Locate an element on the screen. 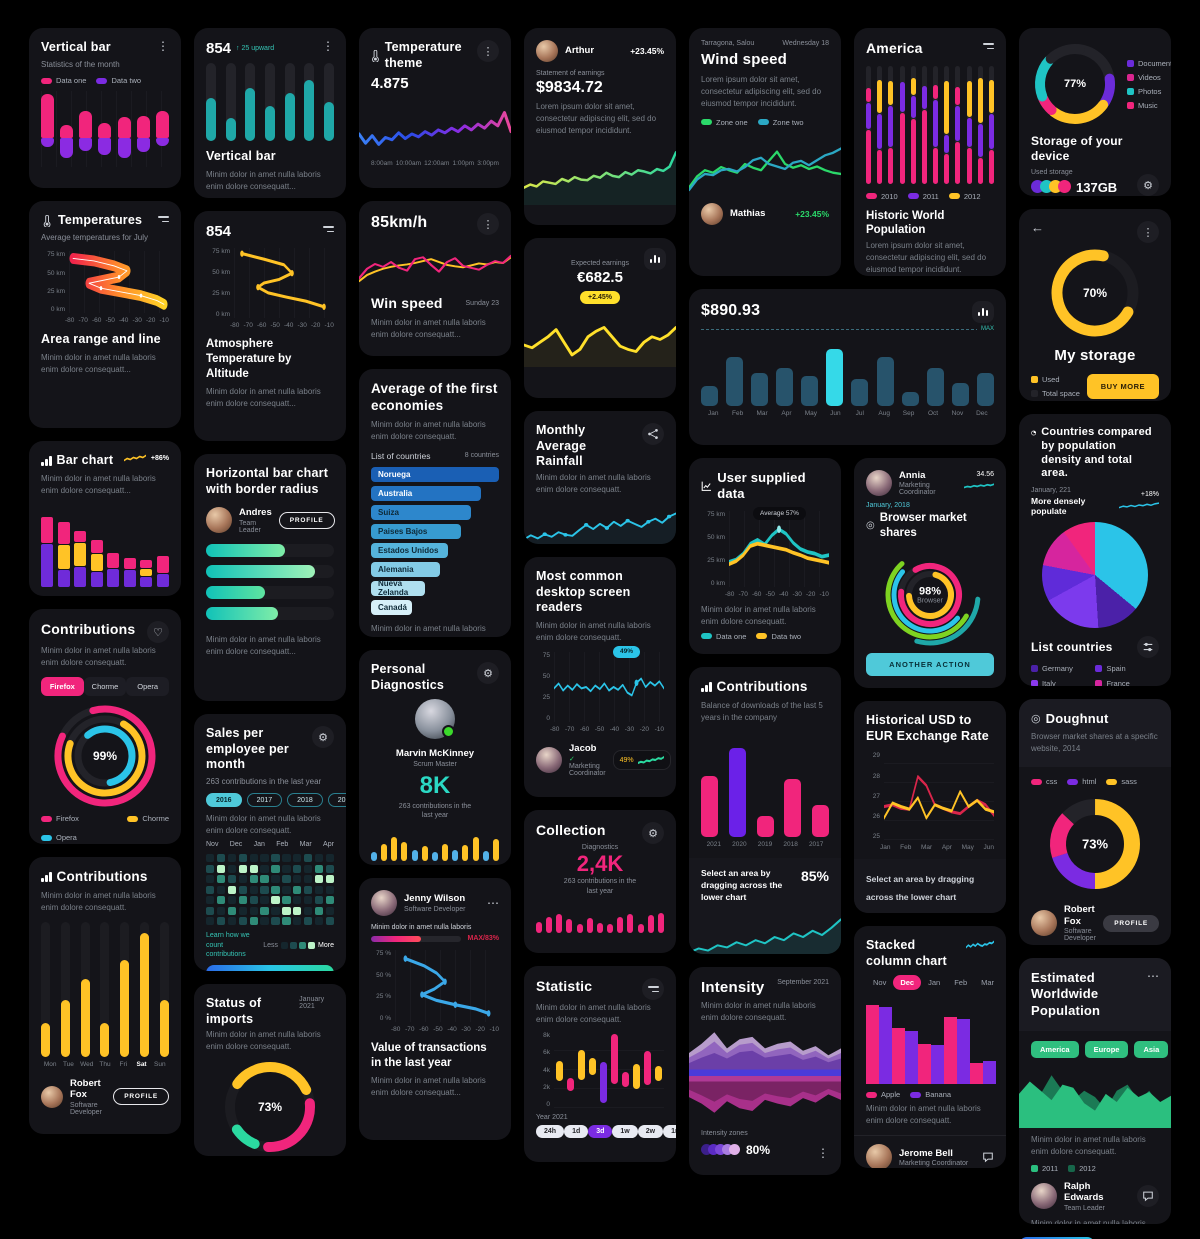  panel-line-chart is located at coordinates (765, 932).